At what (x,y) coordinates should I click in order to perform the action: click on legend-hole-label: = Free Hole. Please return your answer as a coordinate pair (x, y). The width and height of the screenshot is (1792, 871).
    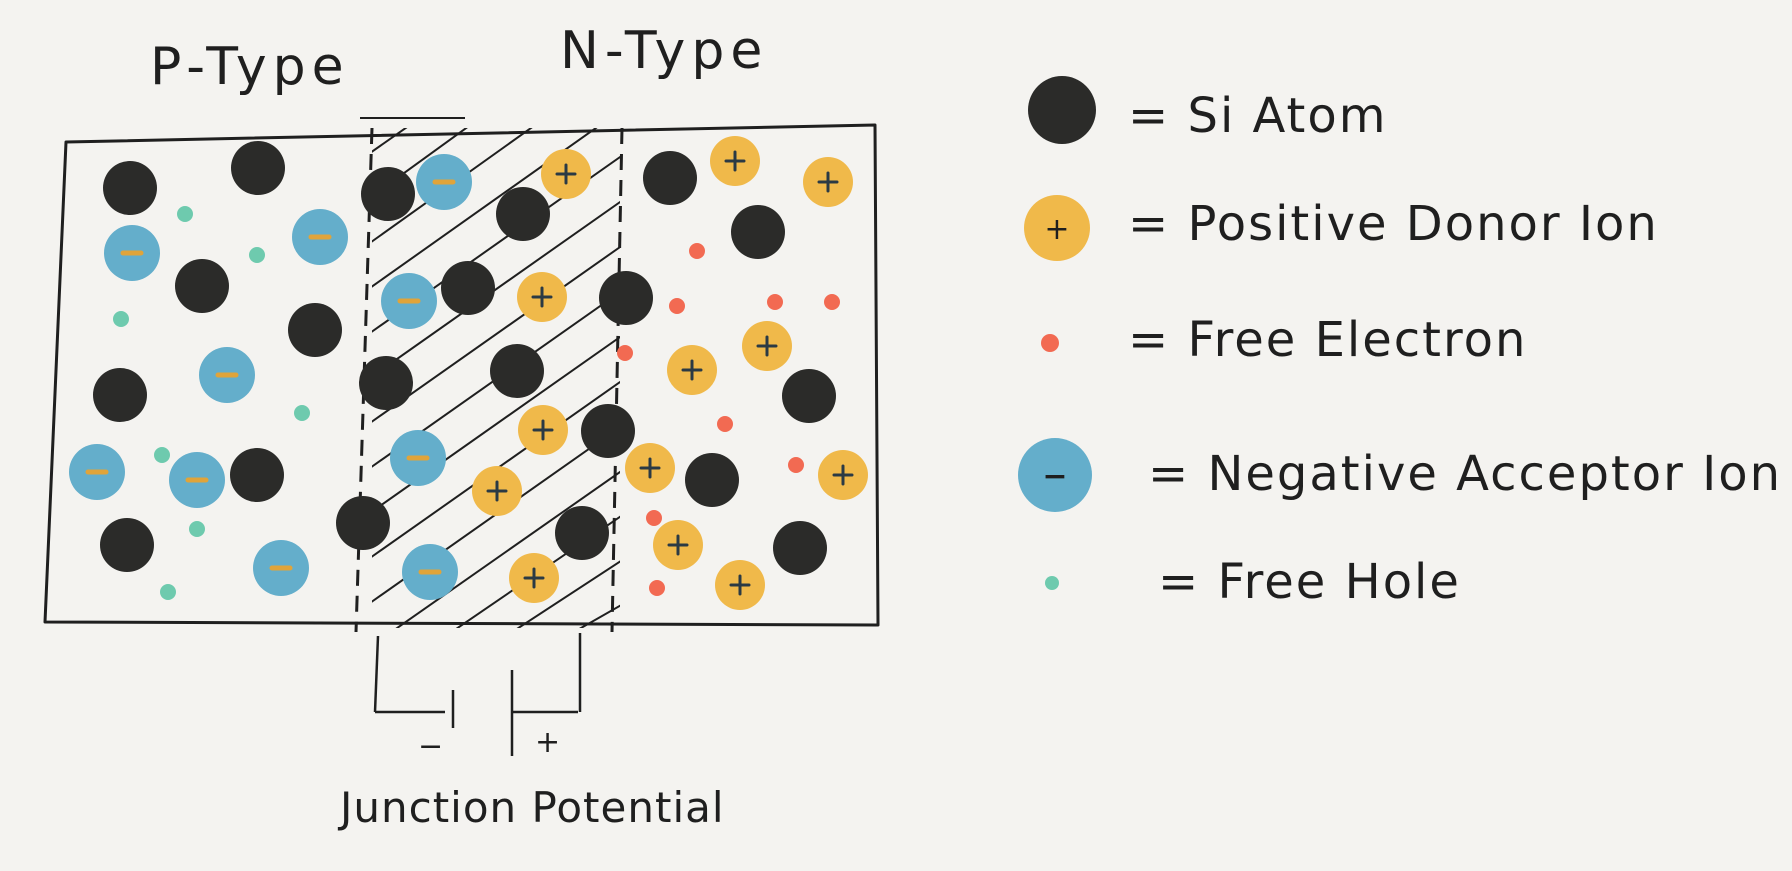
    Looking at the image, I should click on (1309, 582).